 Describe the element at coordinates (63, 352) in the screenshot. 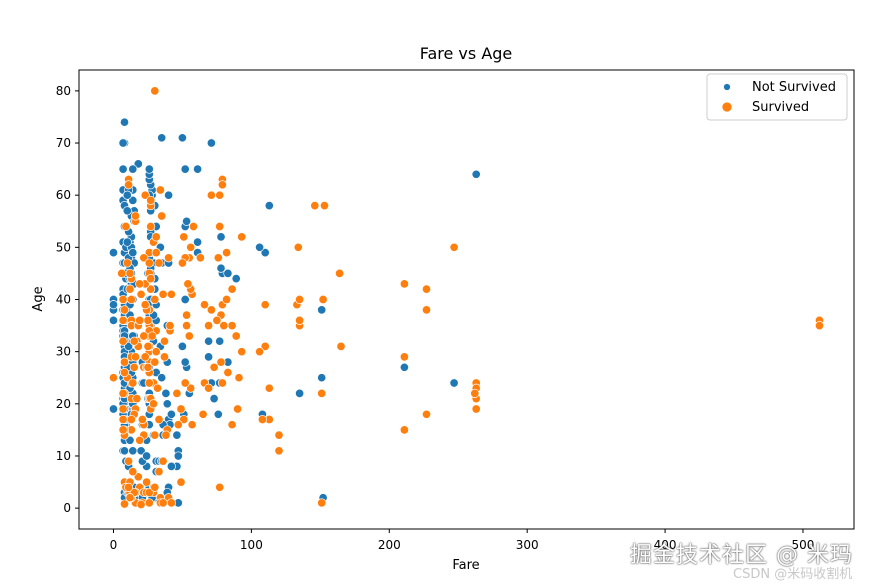

I see `y-tick-label-30: 30` at that location.